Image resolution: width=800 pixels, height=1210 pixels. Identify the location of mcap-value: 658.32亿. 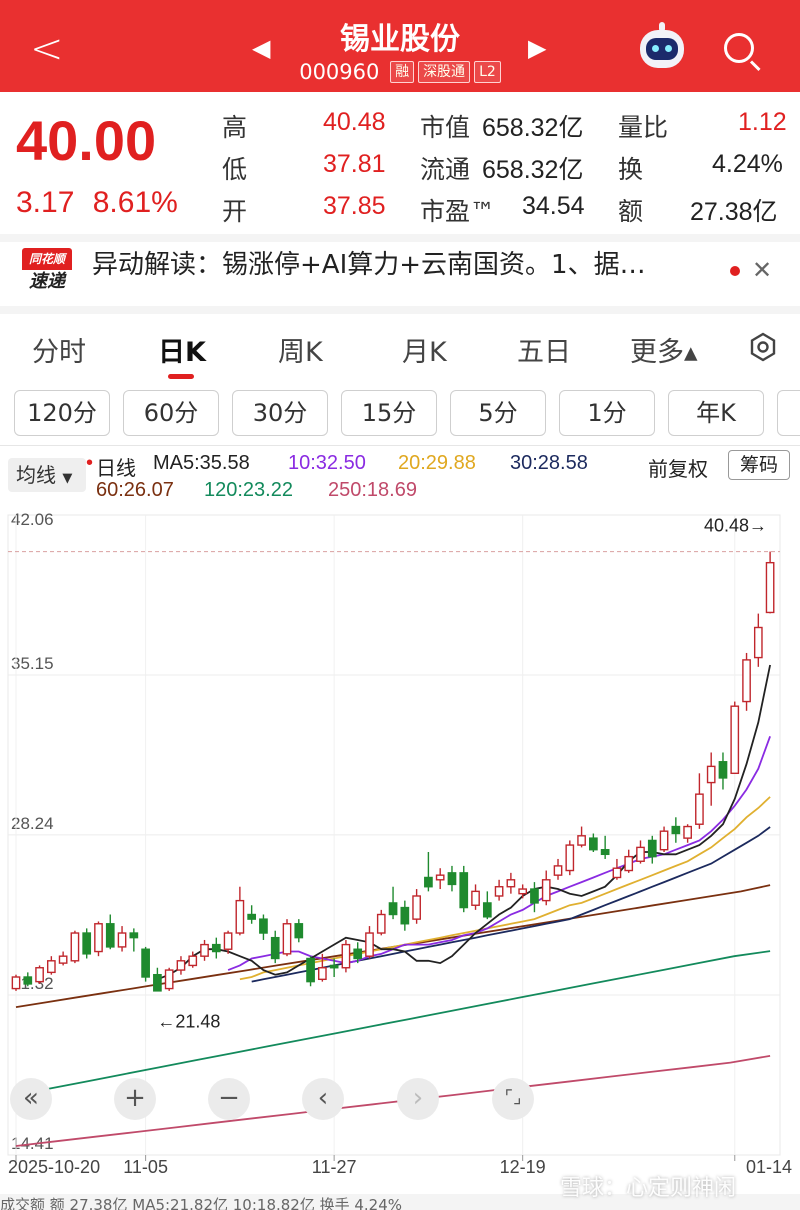
(533, 128).